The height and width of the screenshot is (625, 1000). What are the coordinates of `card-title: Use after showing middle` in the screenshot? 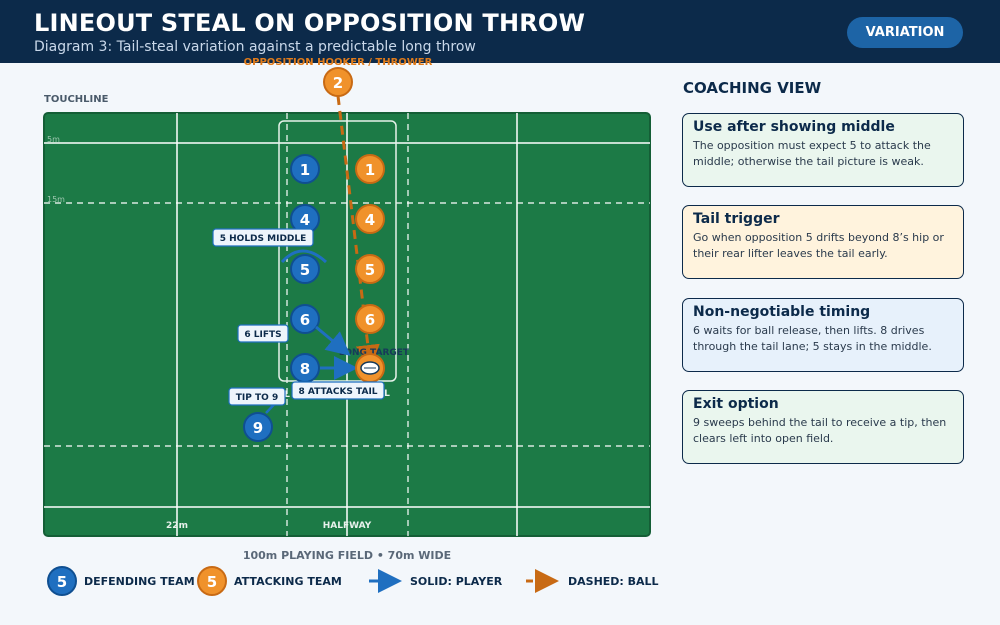 It's located at (794, 127).